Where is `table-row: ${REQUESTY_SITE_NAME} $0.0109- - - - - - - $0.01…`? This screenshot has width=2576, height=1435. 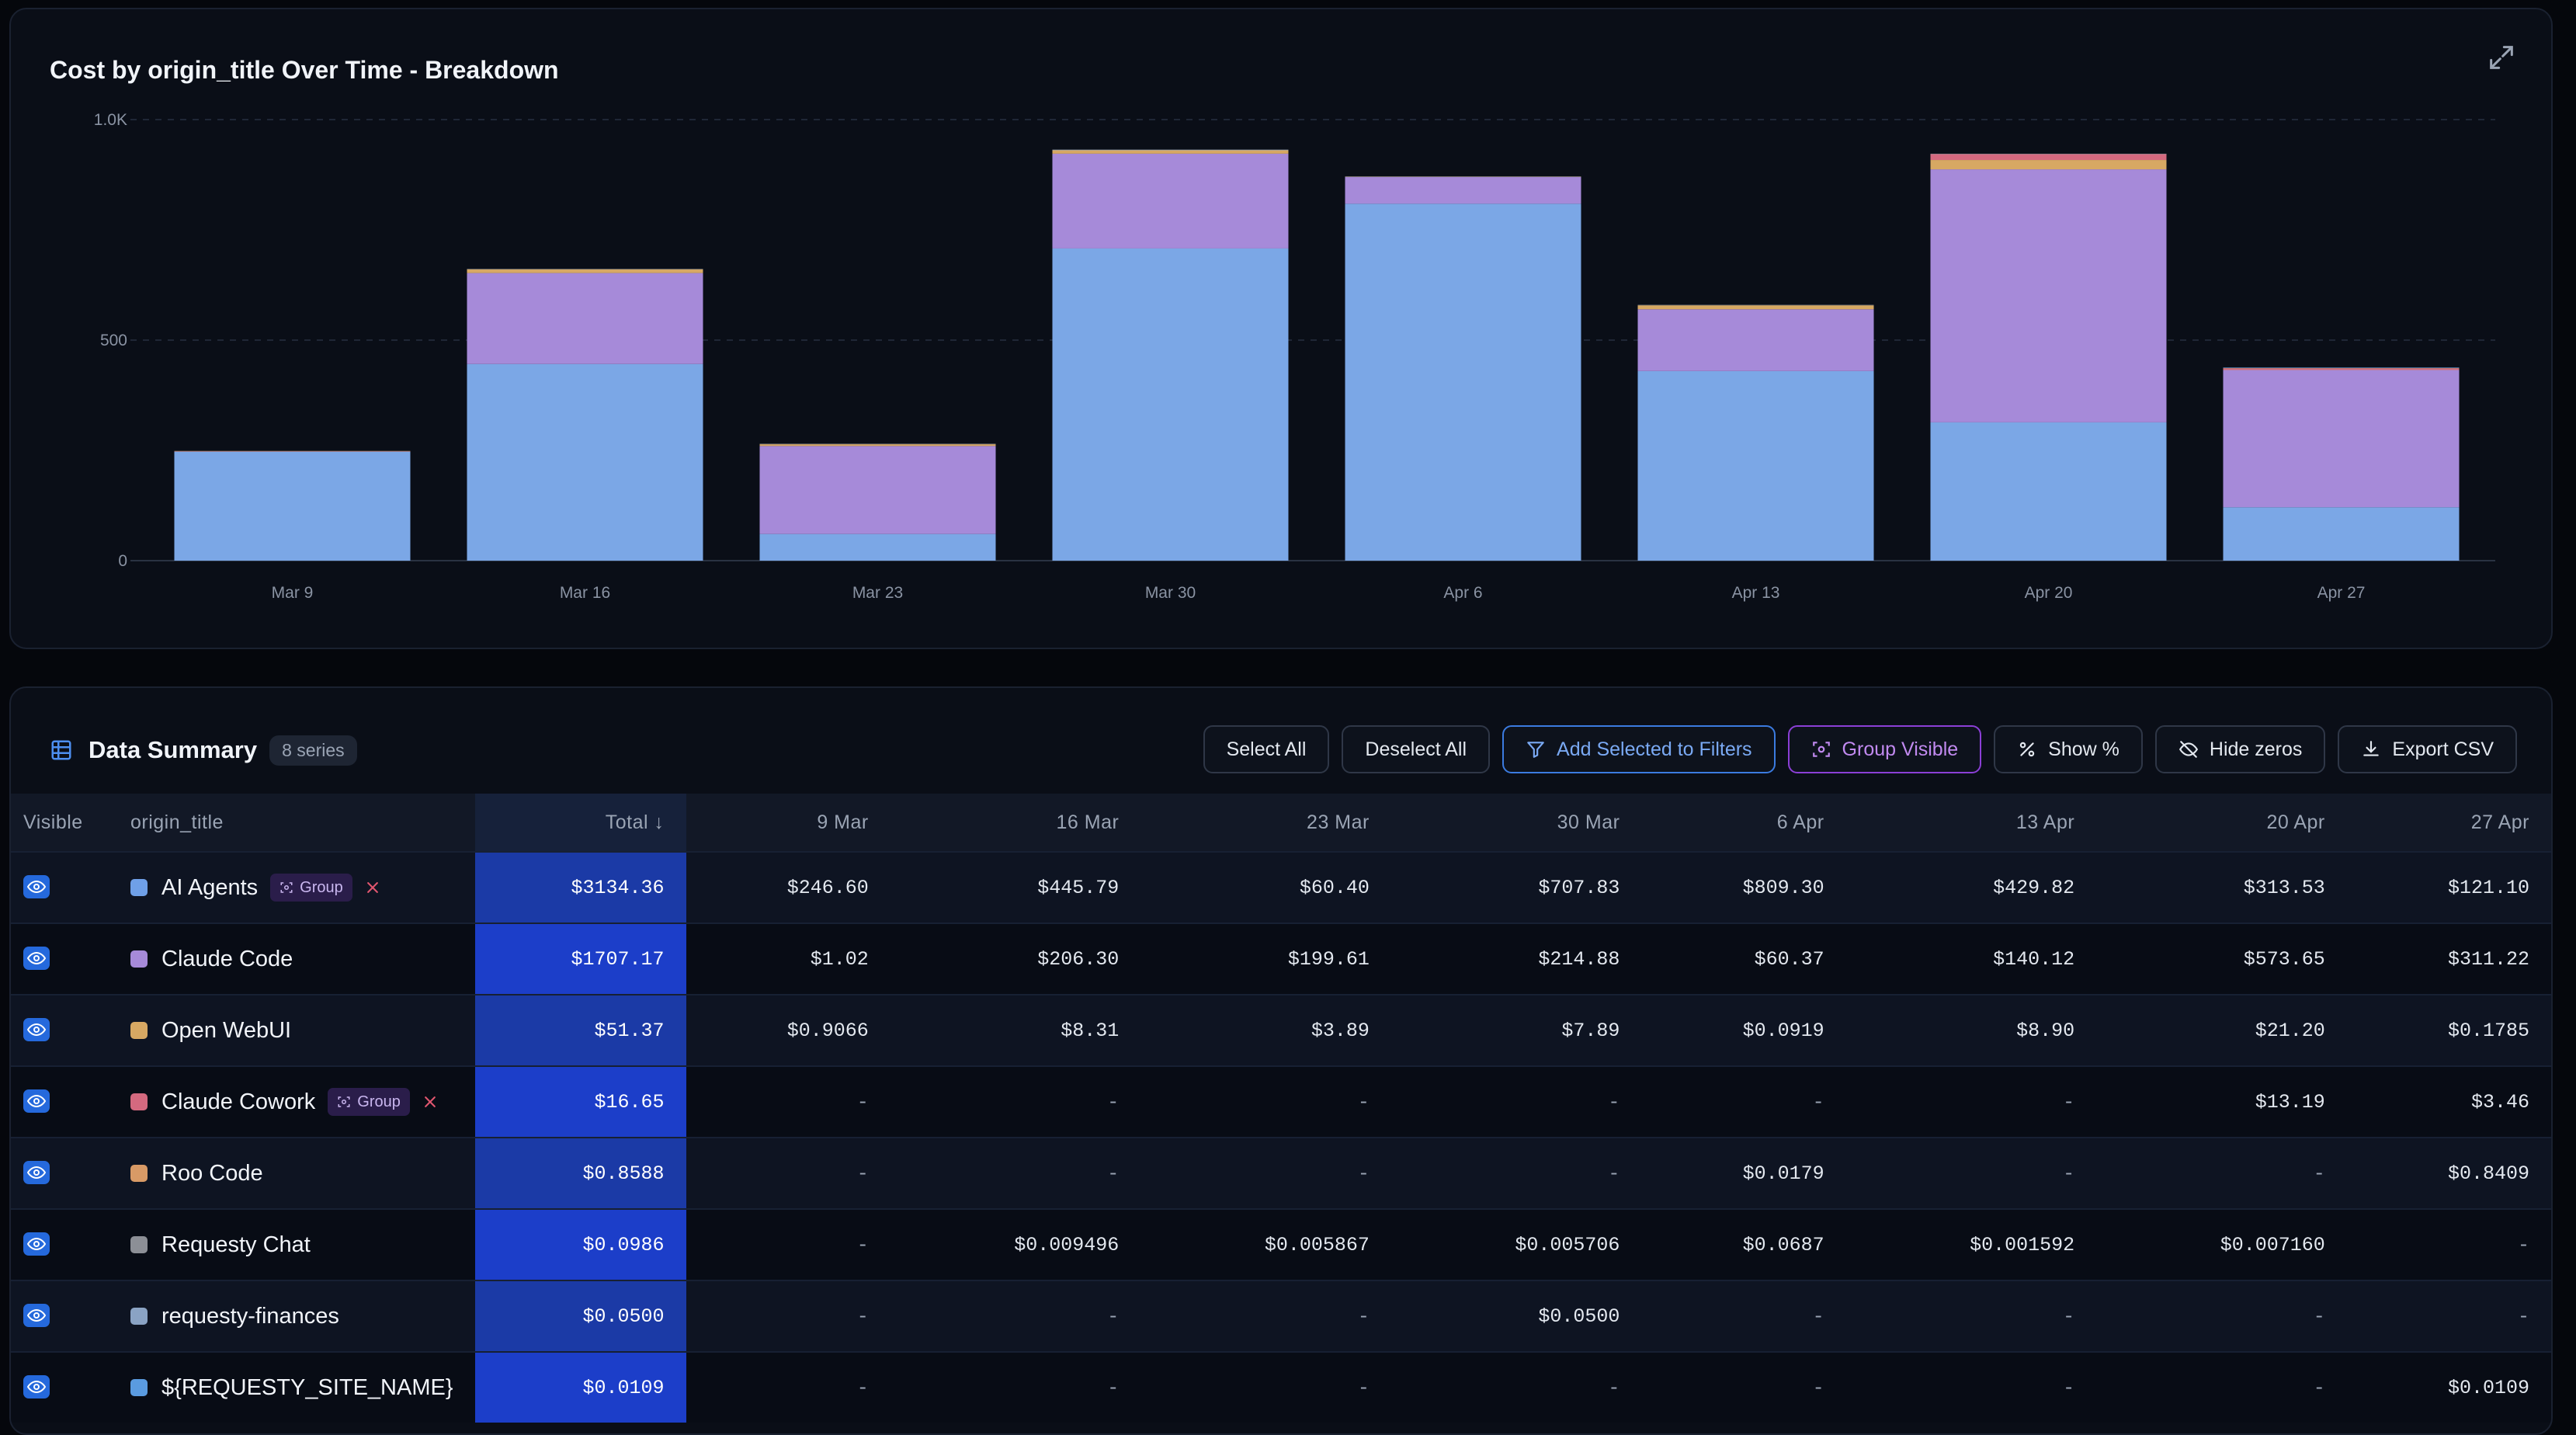
table-row: ${REQUESTY_SITE_NAME} $0.0109- - - - - - - $0.01… is located at coordinates (1281, 1387).